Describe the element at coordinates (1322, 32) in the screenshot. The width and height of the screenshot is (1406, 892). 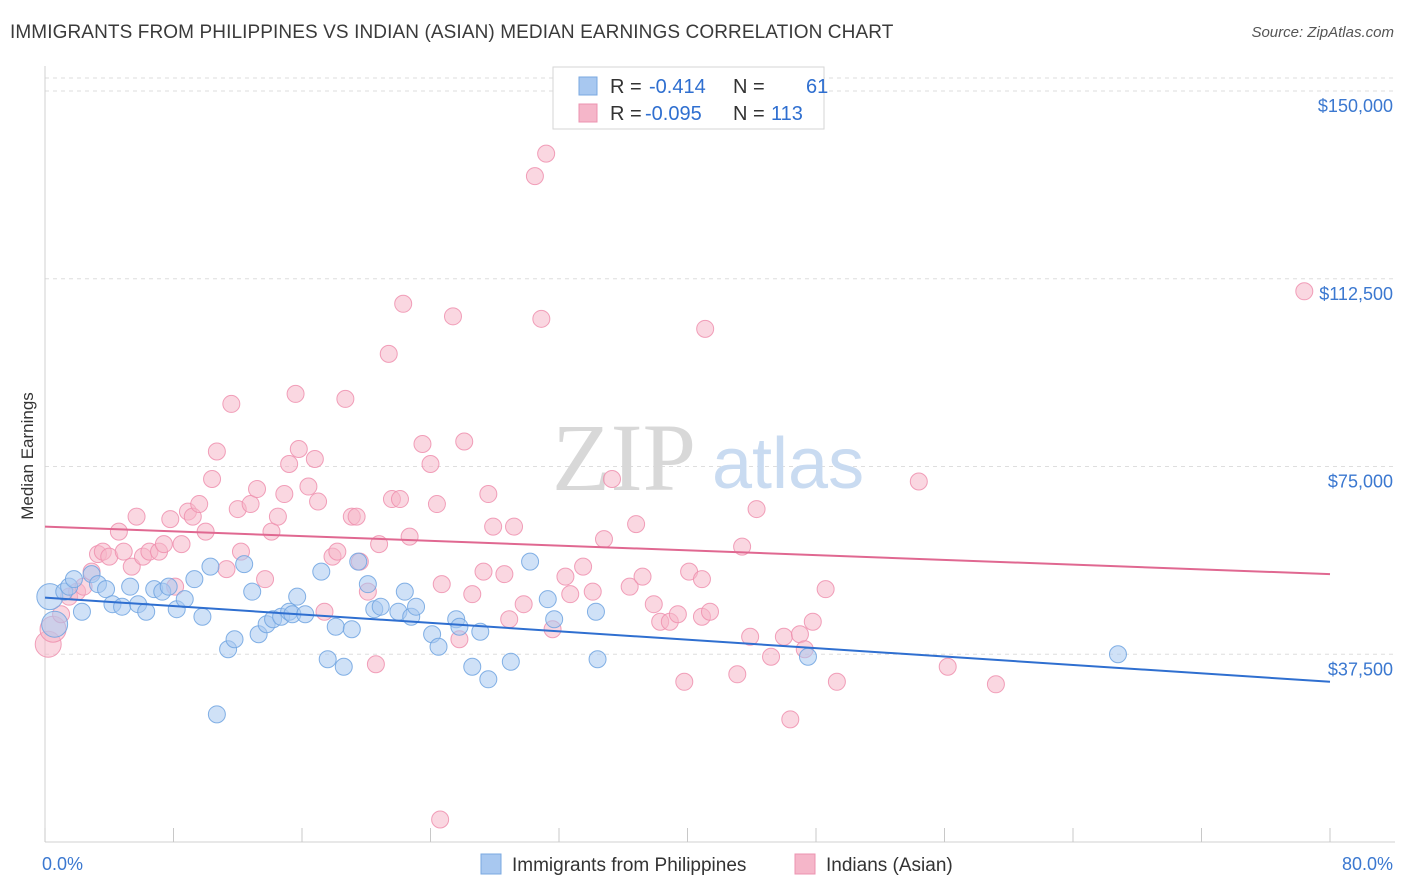
I see `source-credit: Source: ZipAtlas.com` at that location.